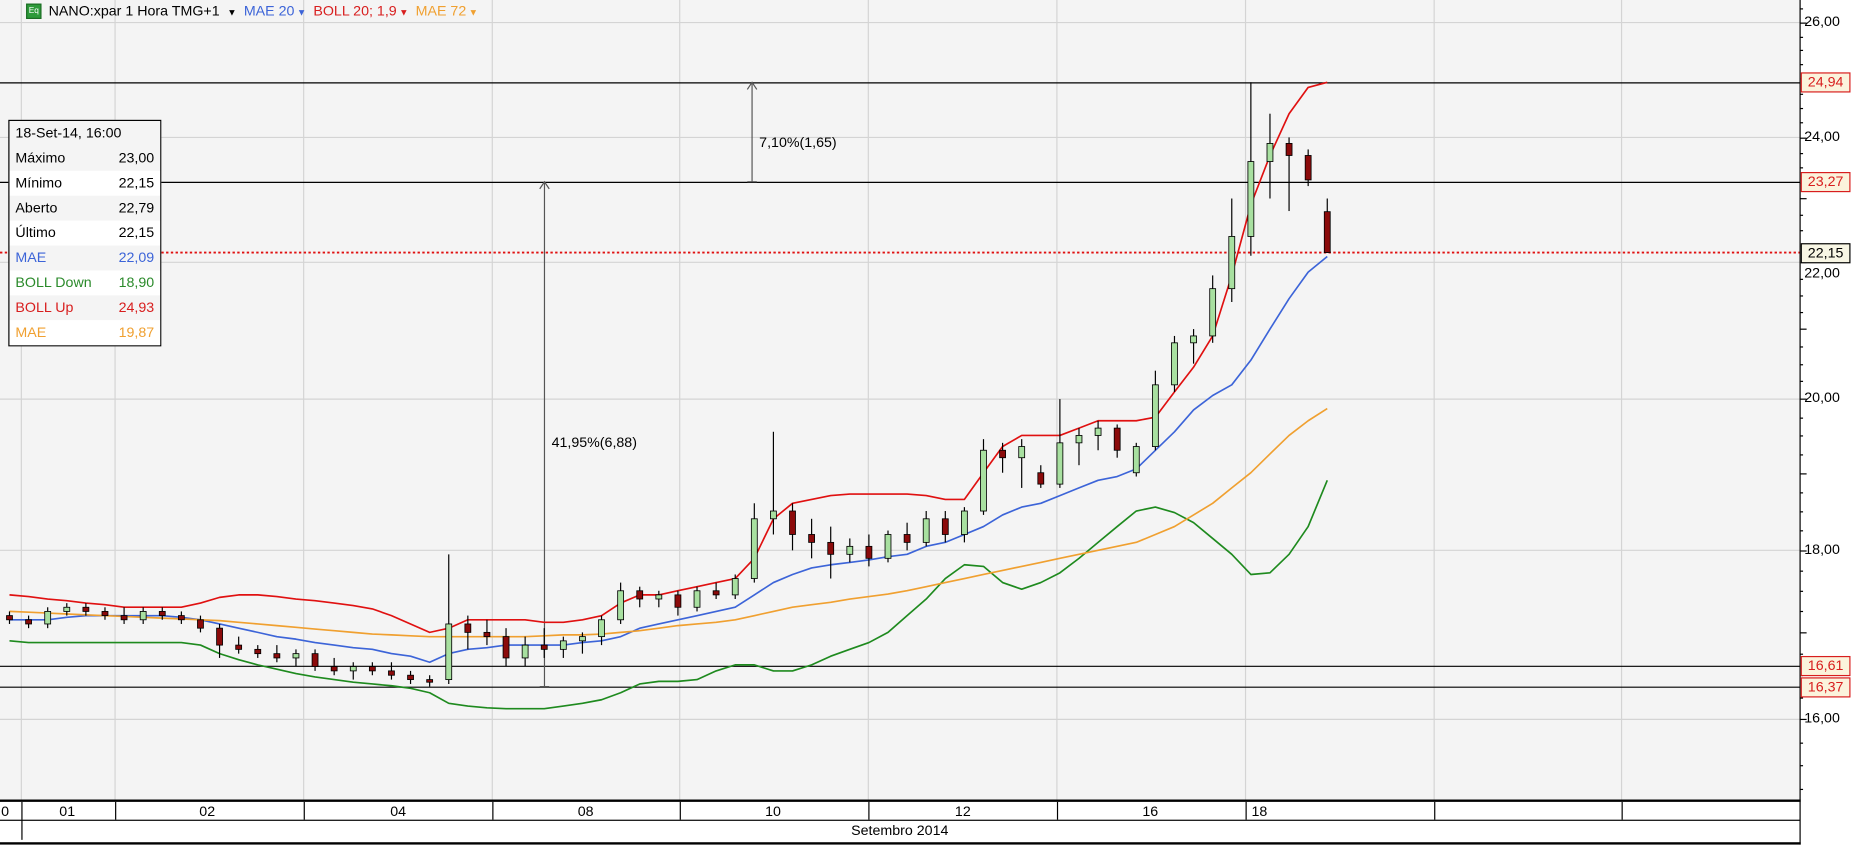 This screenshot has width=1860, height=845. I want to click on date-tick-label: 12, so click(962, 811).